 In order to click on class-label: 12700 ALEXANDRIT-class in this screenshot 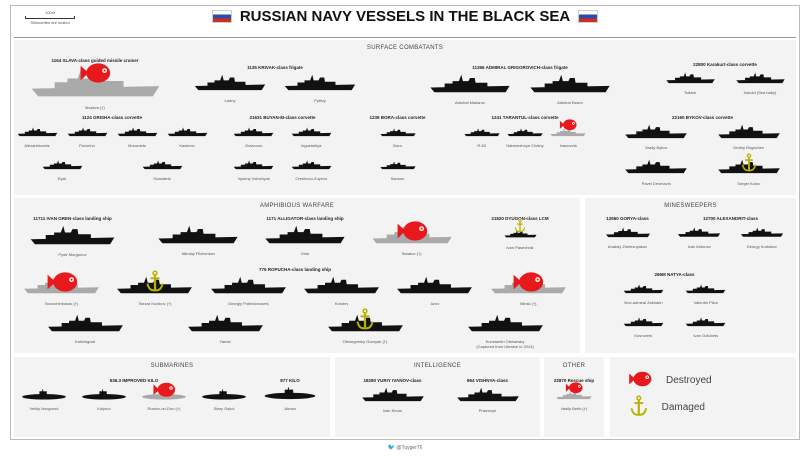, I will do `click(730, 218)`.